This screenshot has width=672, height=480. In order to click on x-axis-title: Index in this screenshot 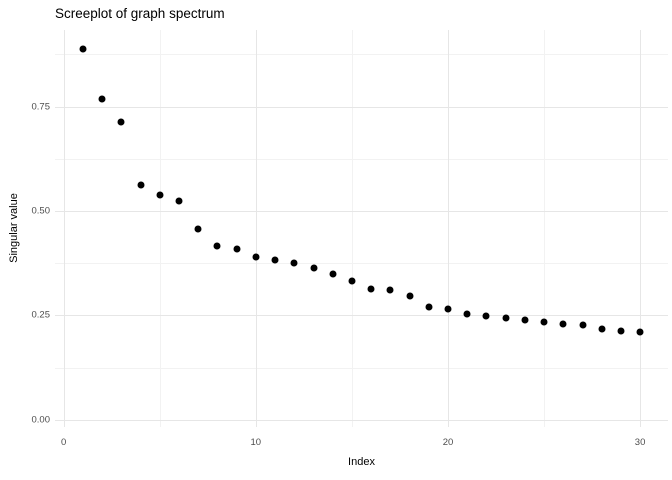, I will do `click(361, 462)`.